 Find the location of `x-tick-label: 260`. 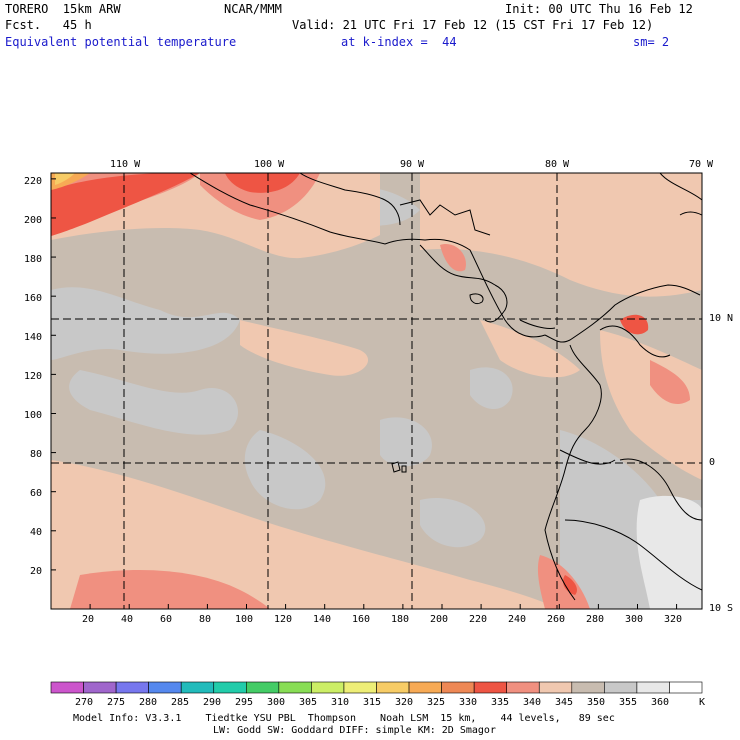

x-tick-label: 260 is located at coordinates (556, 619).